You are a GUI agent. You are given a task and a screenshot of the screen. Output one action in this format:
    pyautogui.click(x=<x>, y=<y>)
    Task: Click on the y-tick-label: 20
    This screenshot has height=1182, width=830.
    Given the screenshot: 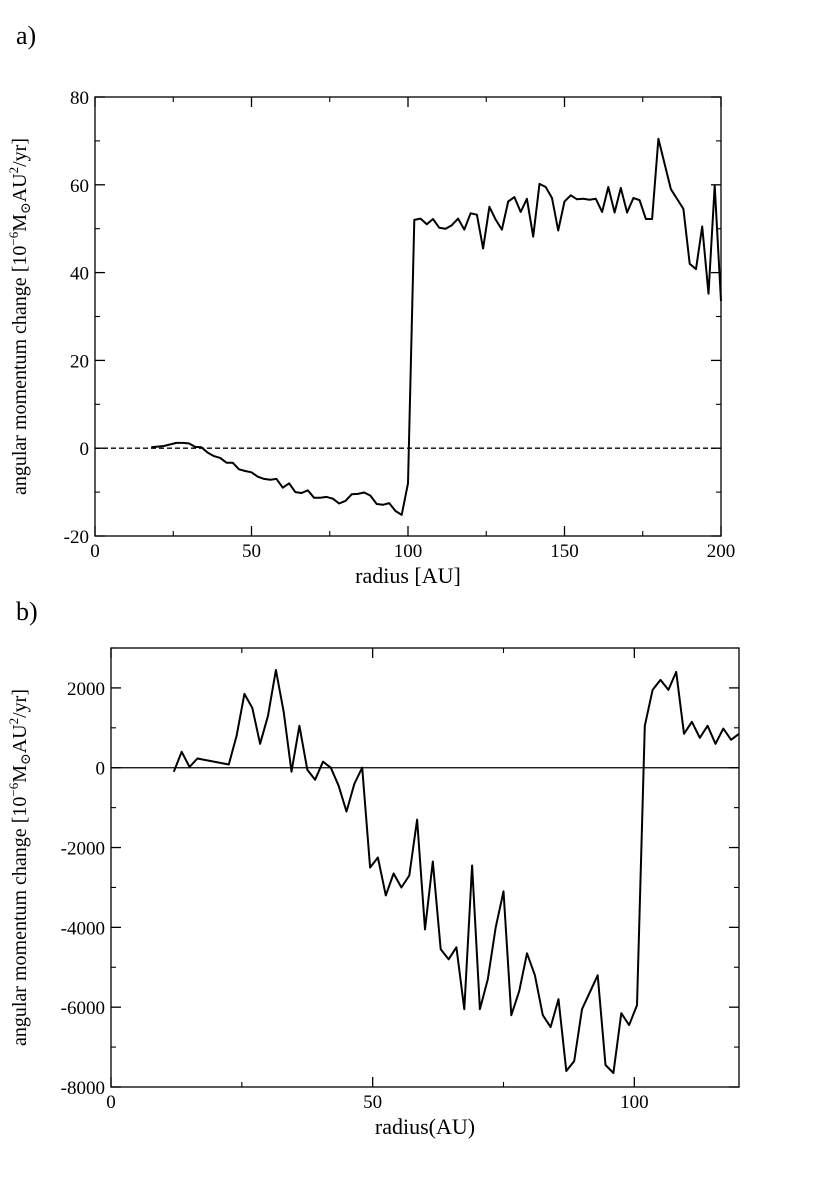 What is the action you would take?
    pyautogui.click(x=79, y=361)
    